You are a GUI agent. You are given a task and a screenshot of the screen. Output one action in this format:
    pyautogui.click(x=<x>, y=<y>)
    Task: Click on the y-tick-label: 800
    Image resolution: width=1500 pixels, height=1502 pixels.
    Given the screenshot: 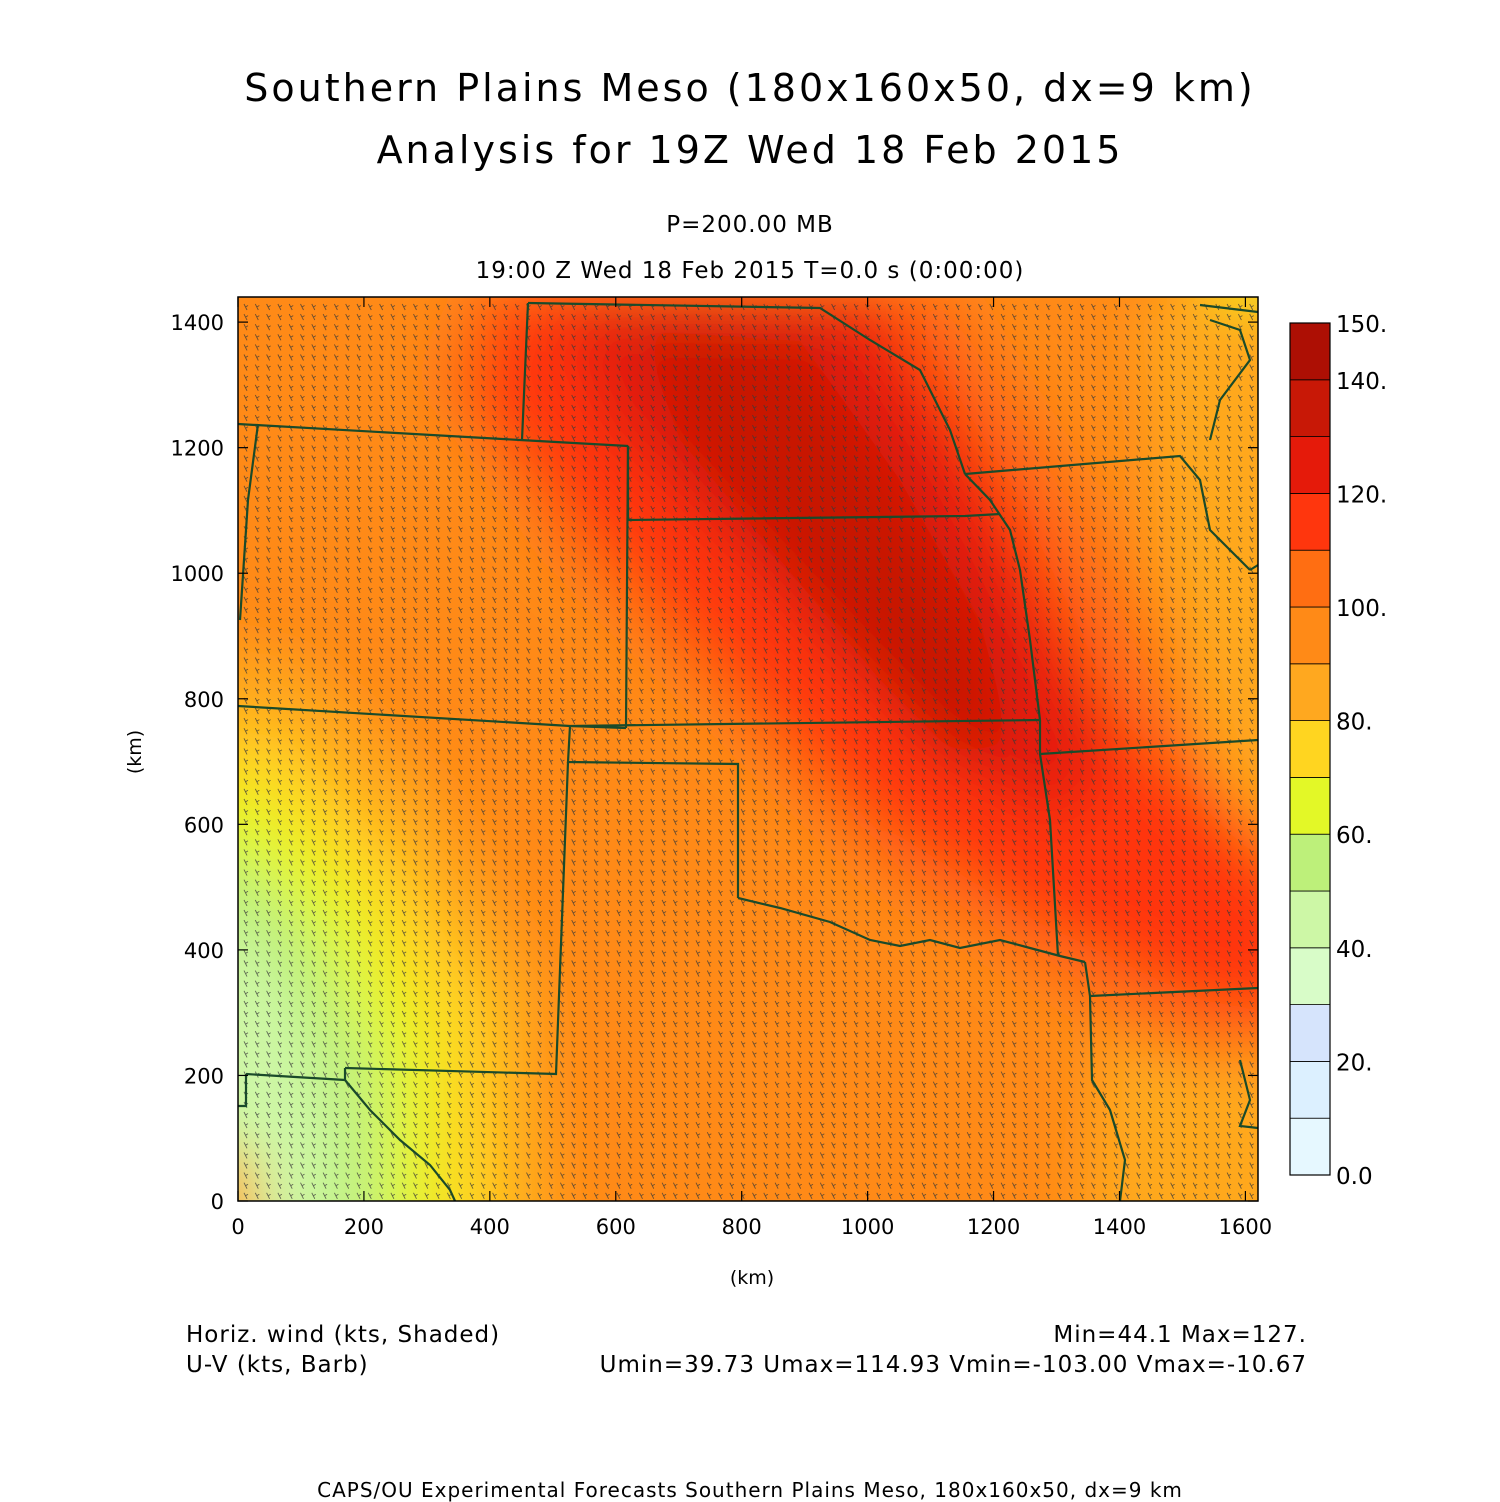 What is the action you would take?
    pyautogui.click(x=204, y=700)
    